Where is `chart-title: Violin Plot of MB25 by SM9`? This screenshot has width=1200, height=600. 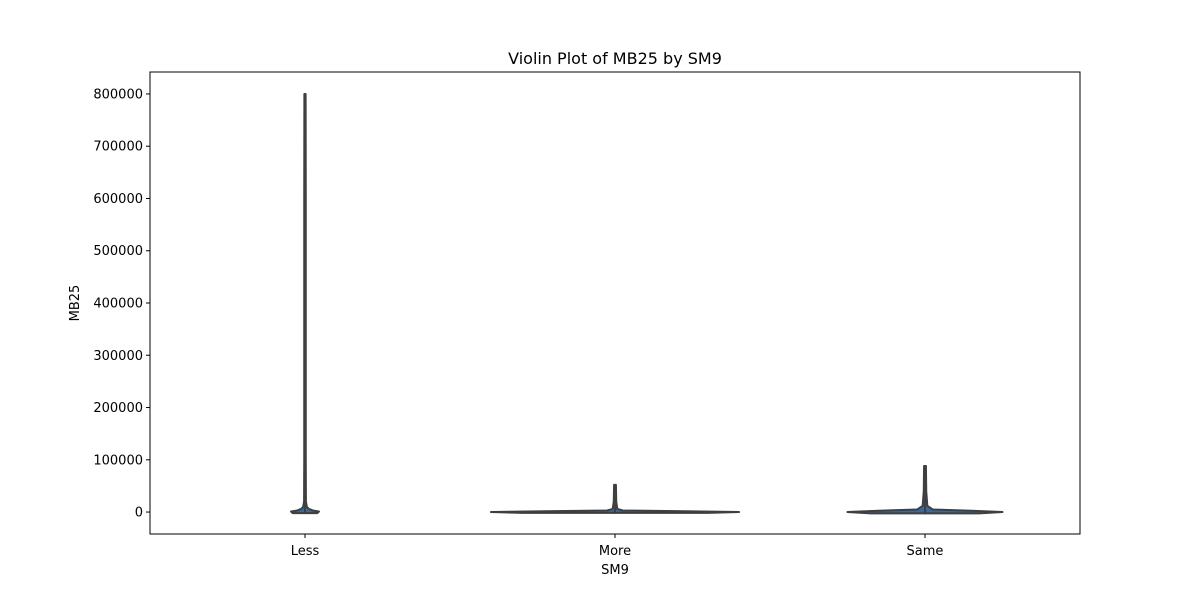
chart-title: Violin Plot of MB25 by SM9 is located at coordinates (615, 58).